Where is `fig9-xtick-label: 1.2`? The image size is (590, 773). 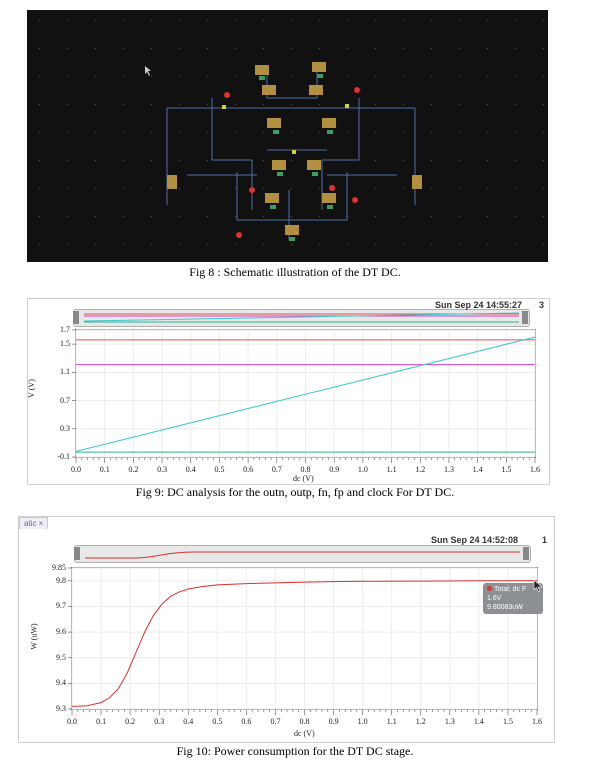 fig9-xtick-label: 1.2 is located at coordinates (420, 469).